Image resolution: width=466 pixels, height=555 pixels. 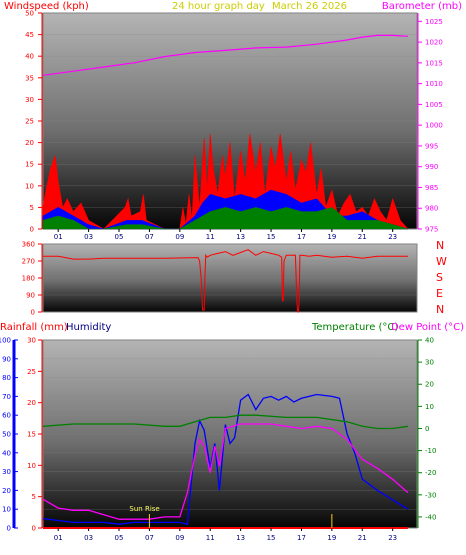 I want to click on wind-calm-area, so click(x=225, y=218).